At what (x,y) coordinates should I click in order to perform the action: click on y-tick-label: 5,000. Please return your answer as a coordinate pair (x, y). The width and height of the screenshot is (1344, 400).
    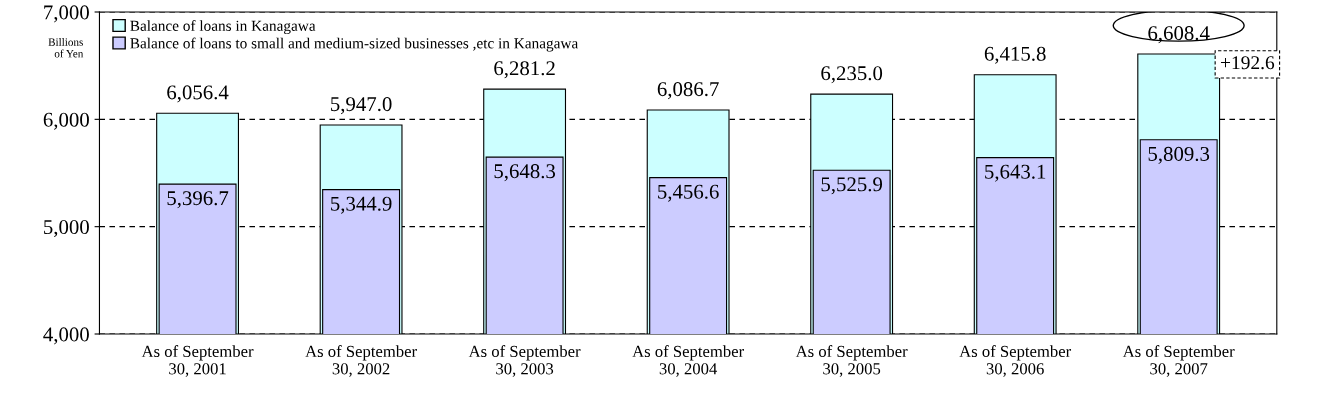
    Looking at the image, I should click on (66, 229).